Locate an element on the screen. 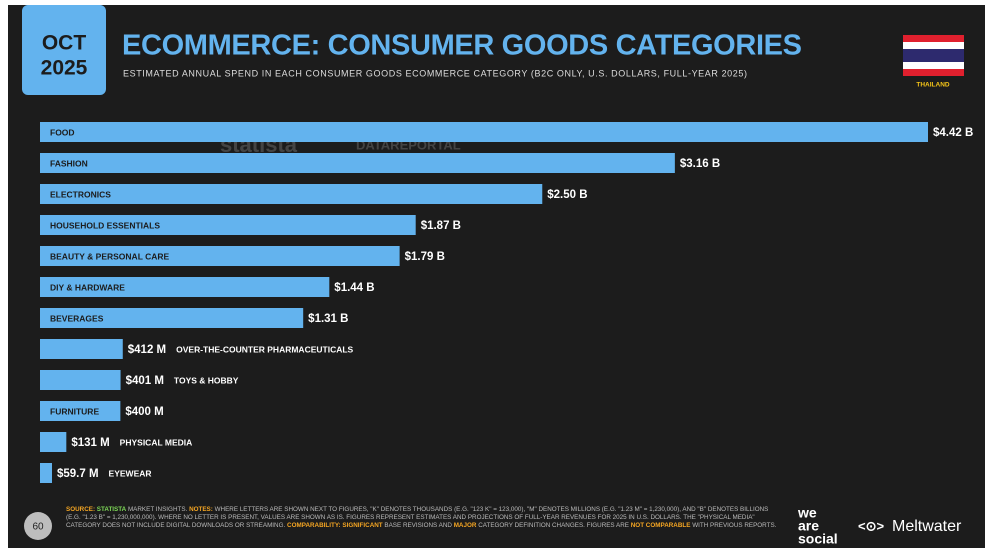 This screenshot has height=551, width=992. category-label: FASHION is located at coordinates (69, 163).